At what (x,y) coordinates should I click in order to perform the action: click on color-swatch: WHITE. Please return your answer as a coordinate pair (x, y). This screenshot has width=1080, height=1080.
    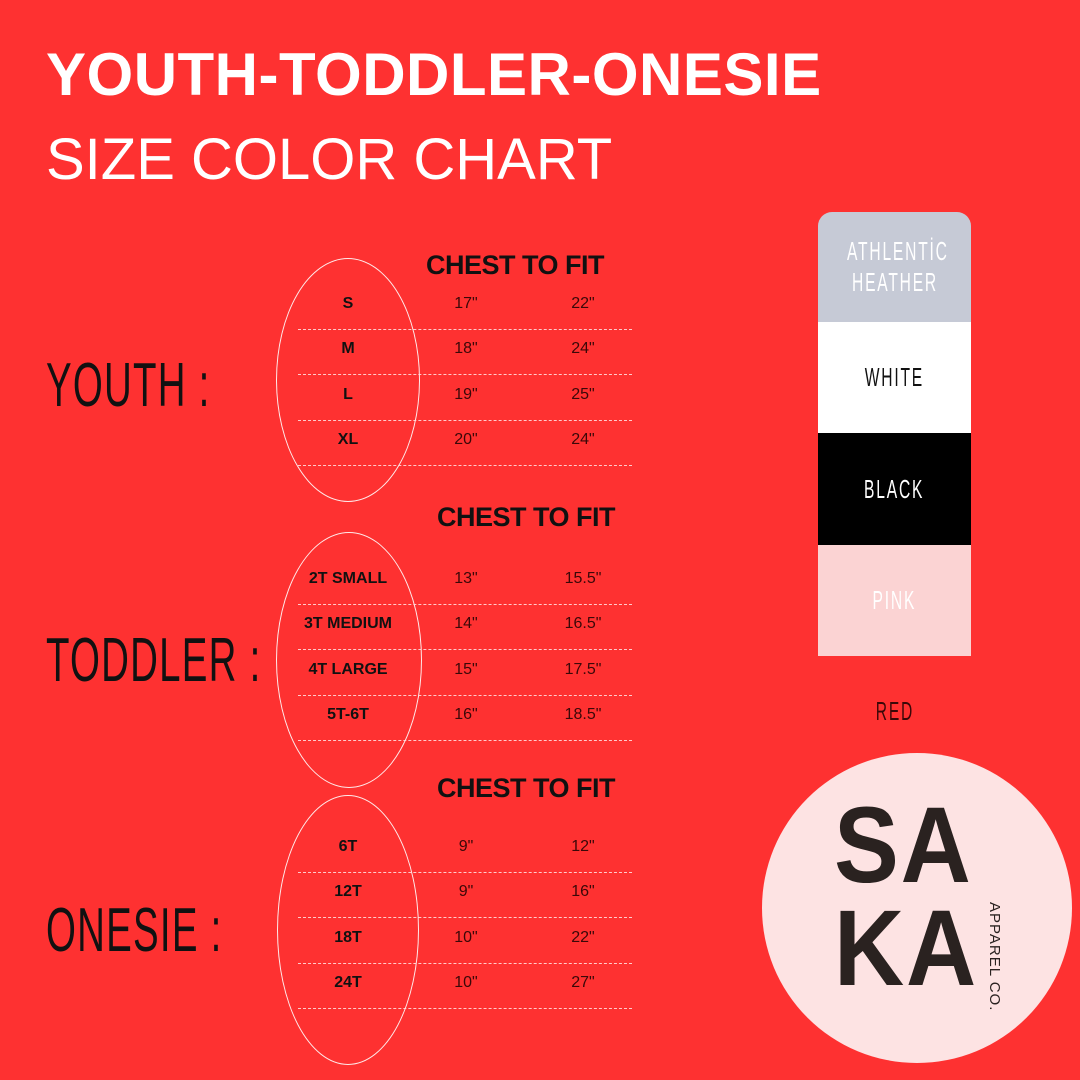
    Looking at the image, I should click on (894, 377).